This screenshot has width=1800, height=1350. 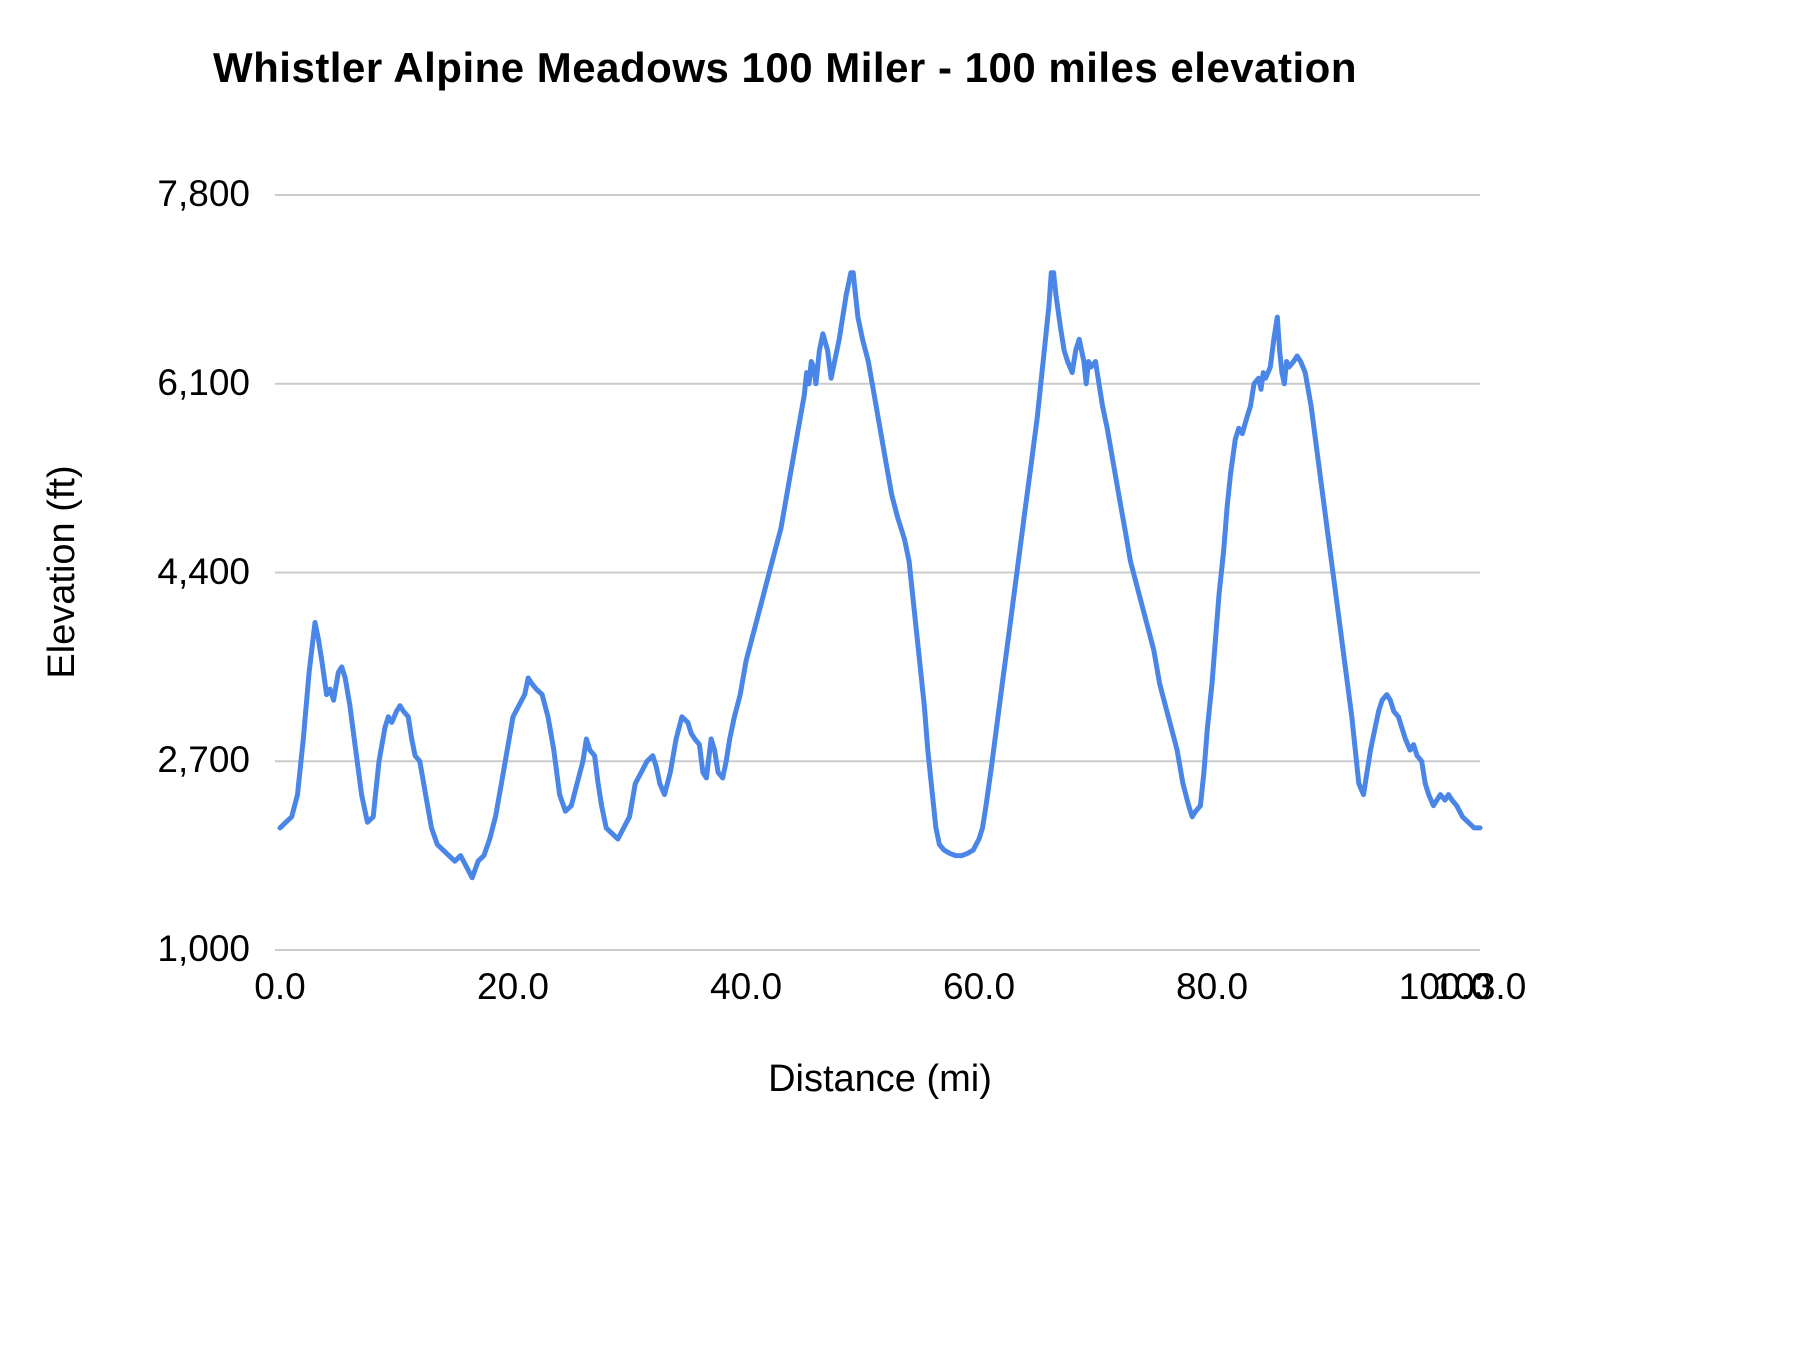 What do you see at coordinates (979, 986) in the screenshot?
I see `x-tick-label: 60.0` at bounding box center [979, 986].